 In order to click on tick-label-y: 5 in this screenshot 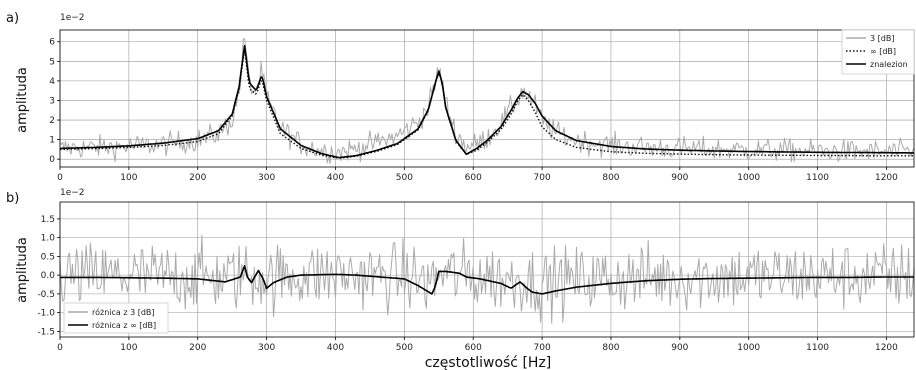, I will do `click(52, 62)`.